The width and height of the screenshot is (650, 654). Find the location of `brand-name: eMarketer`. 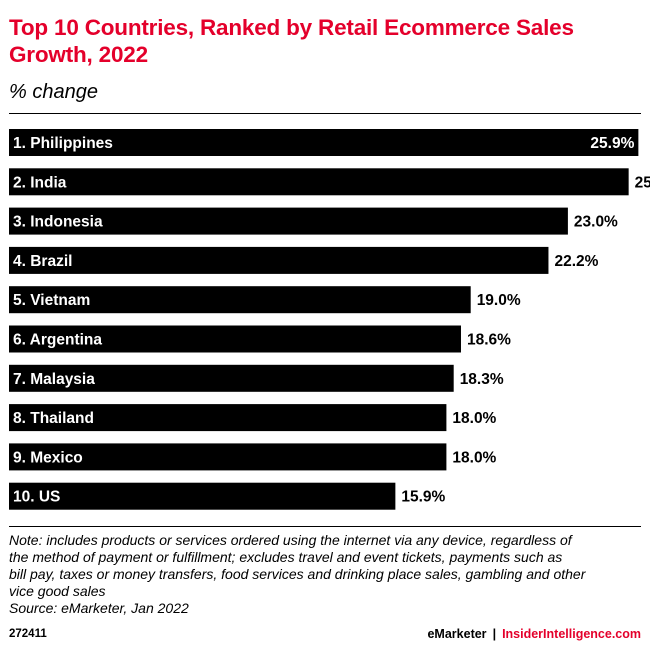

brand-name: eMarketer is located at coordinates (457, 634).